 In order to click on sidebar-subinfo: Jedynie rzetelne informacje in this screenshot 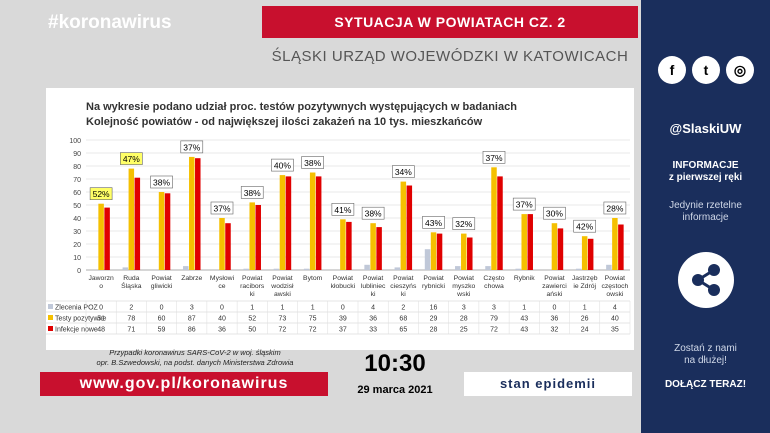, I will do `click(705, 212)`.